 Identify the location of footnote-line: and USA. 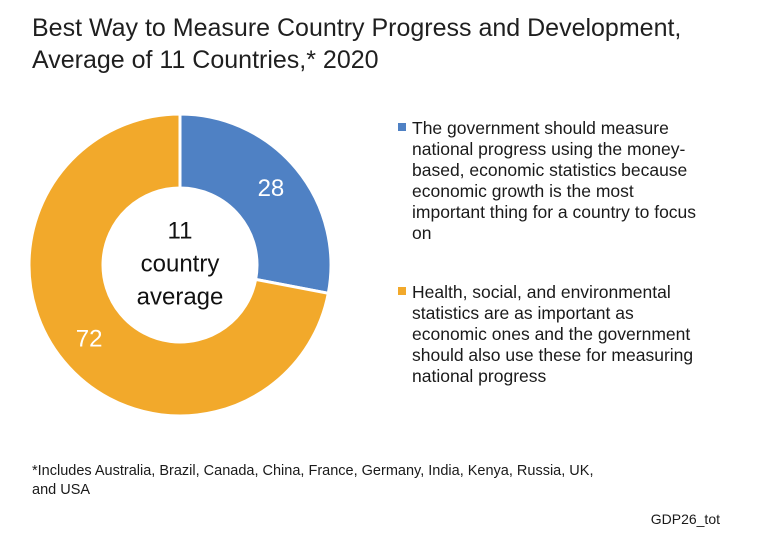
(61, 490).